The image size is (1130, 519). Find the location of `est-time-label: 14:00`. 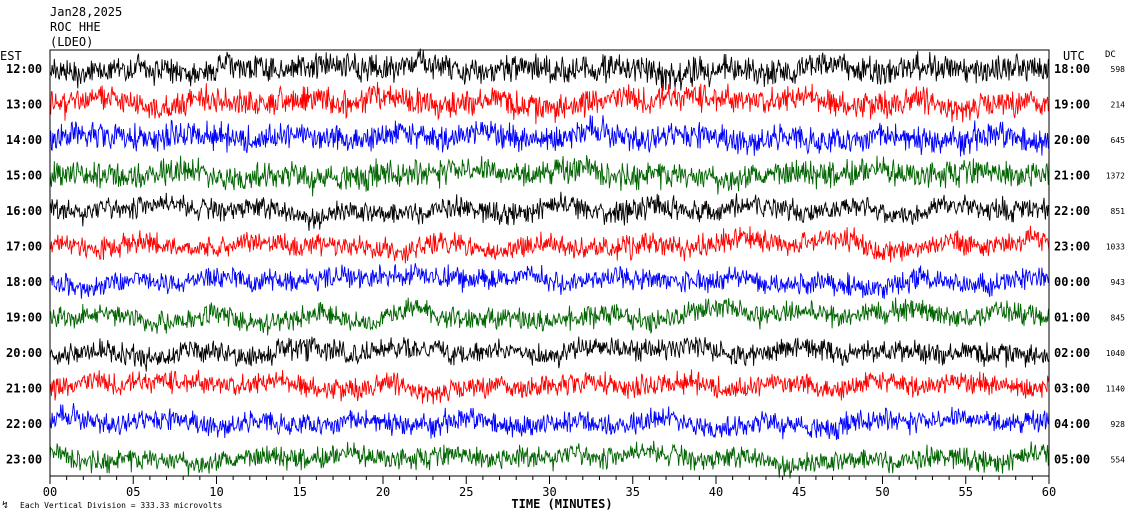

est-time-label: 14:00 is located at coordinates (24, 140).